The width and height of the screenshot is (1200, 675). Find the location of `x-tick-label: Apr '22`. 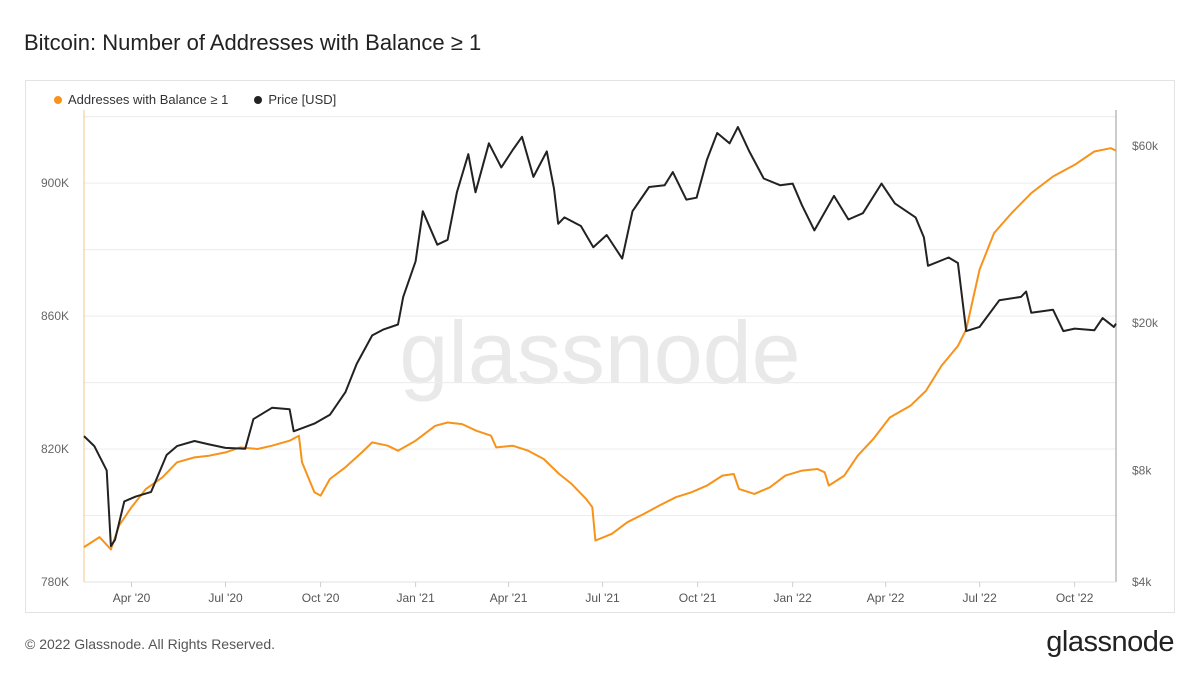

x-tick-label: Apr '22 is located at coordinates (886, 598).